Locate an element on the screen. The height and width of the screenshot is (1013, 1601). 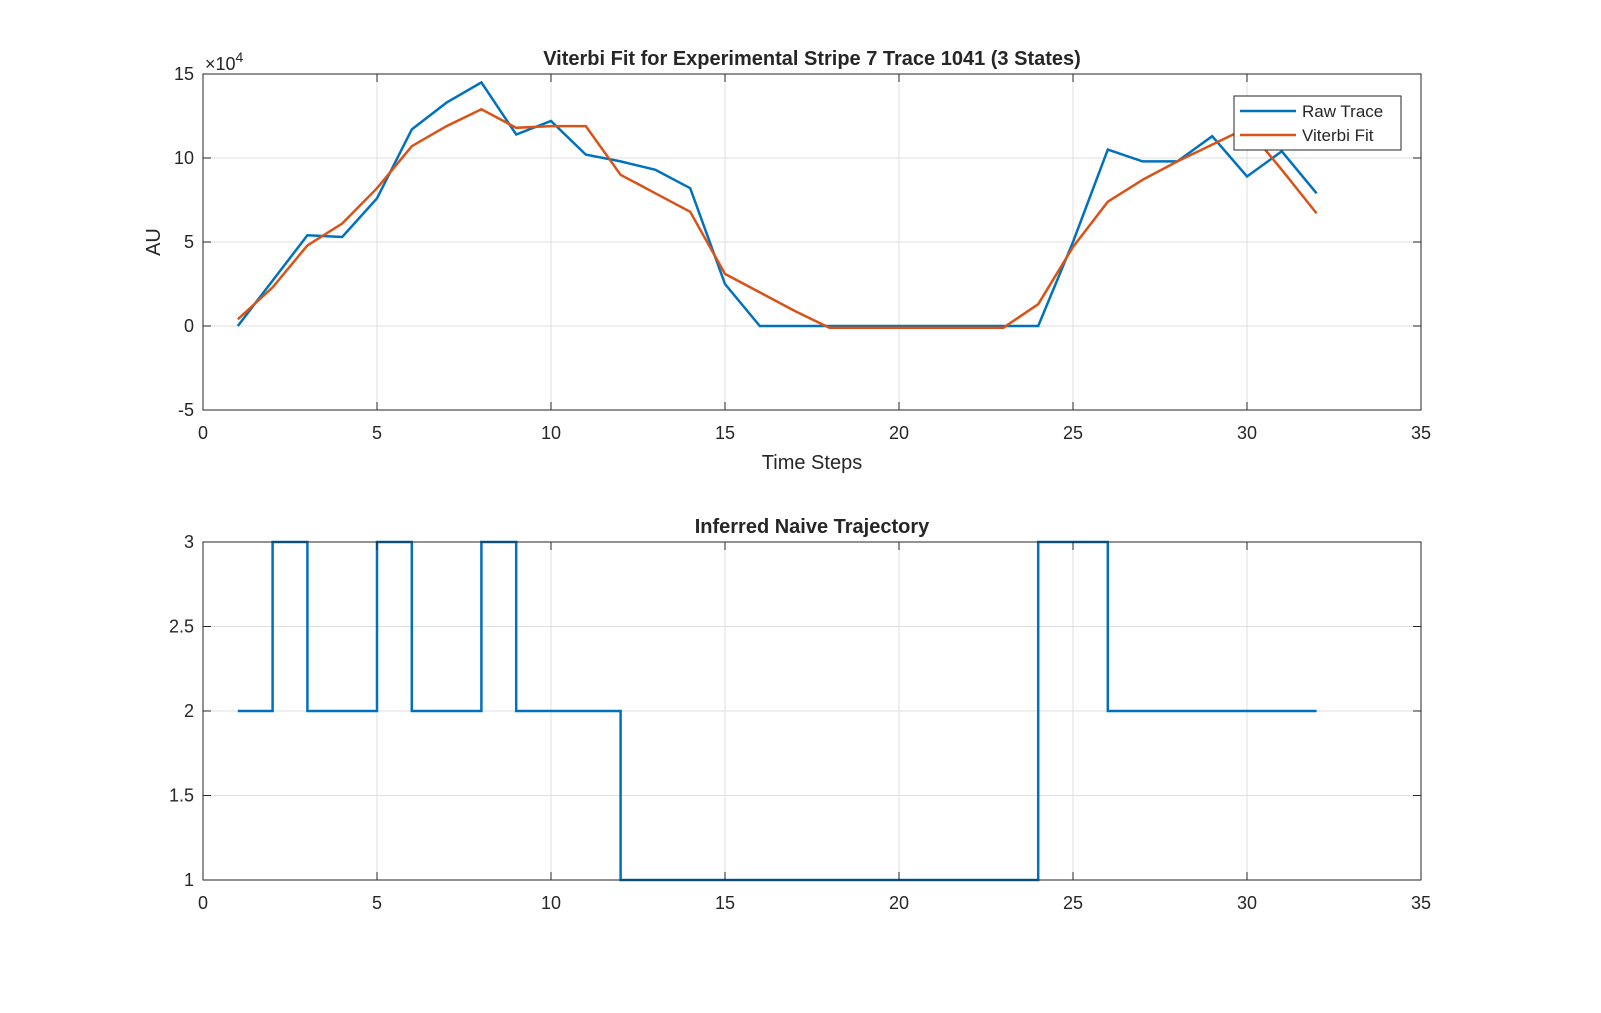
y-tick-label: 0 is located at coordinates (189, 326).